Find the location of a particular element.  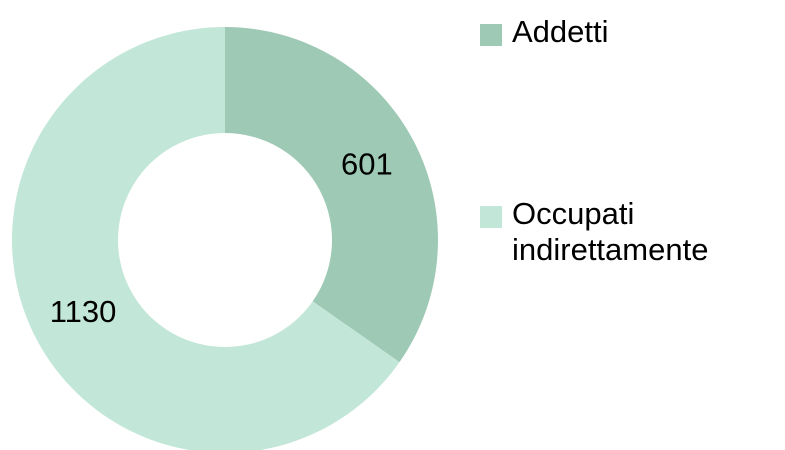

legend-label: Addetti is located at coordinates (560, 31).